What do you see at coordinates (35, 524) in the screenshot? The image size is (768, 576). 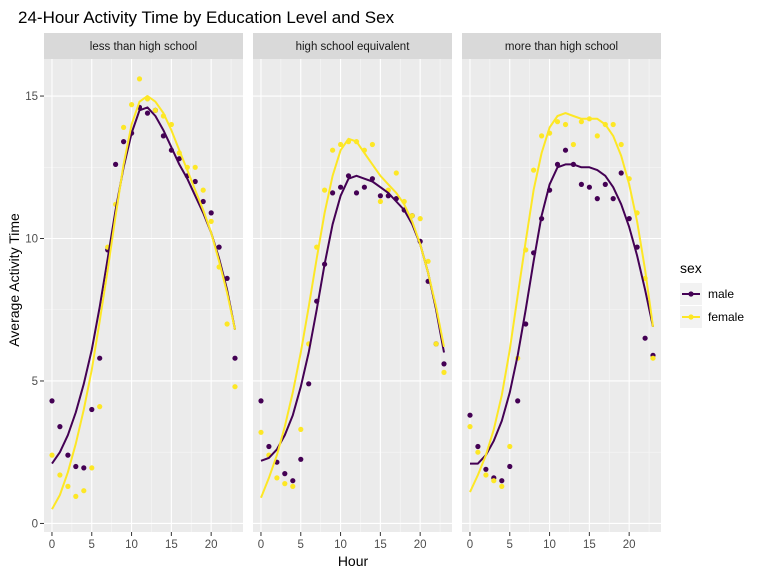 I see `y-tick-label: 0` at bounding box center [35, 524].